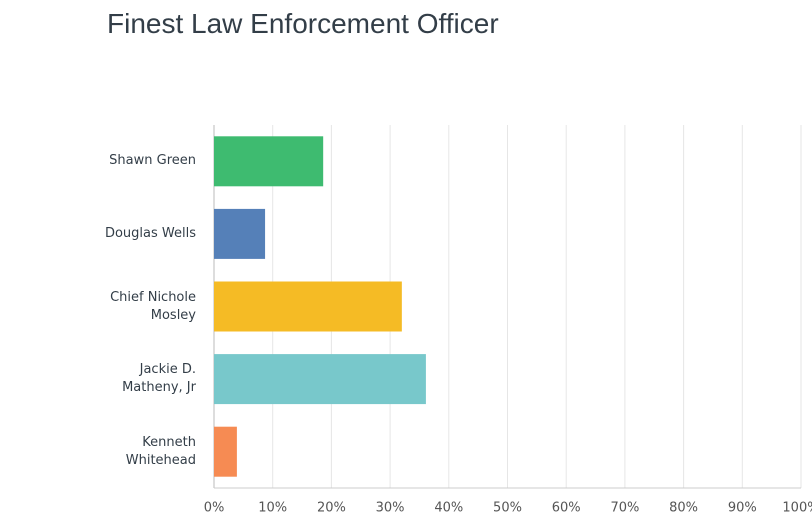 The image size is (812, 517). I want to click on x-tick-label: 90%, so click(742, 508).